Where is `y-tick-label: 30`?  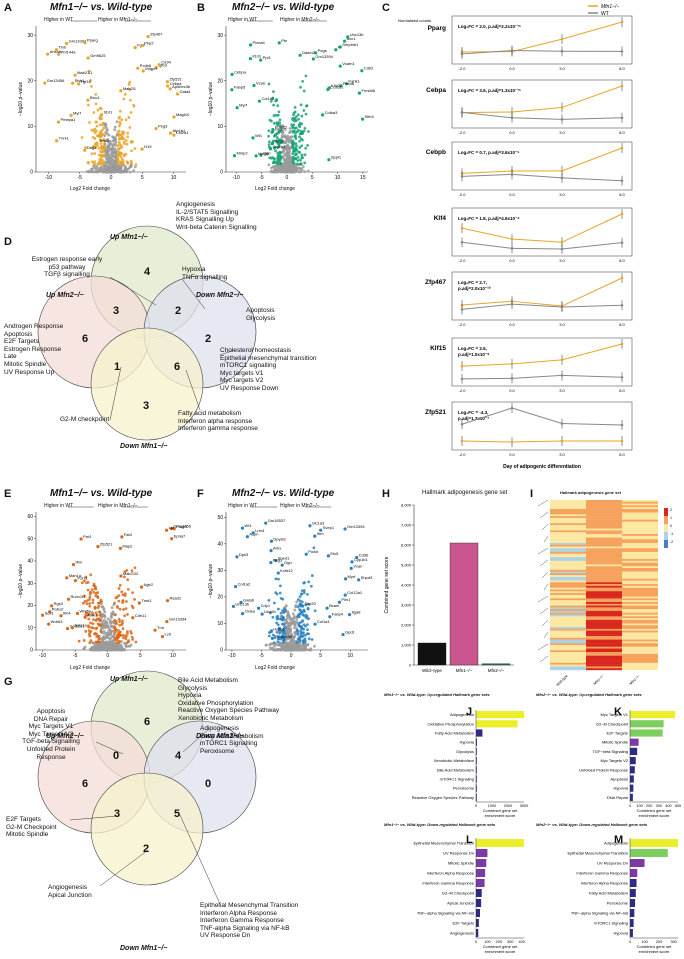 y-tick-label: 30 is located at coordinates (220, 571).